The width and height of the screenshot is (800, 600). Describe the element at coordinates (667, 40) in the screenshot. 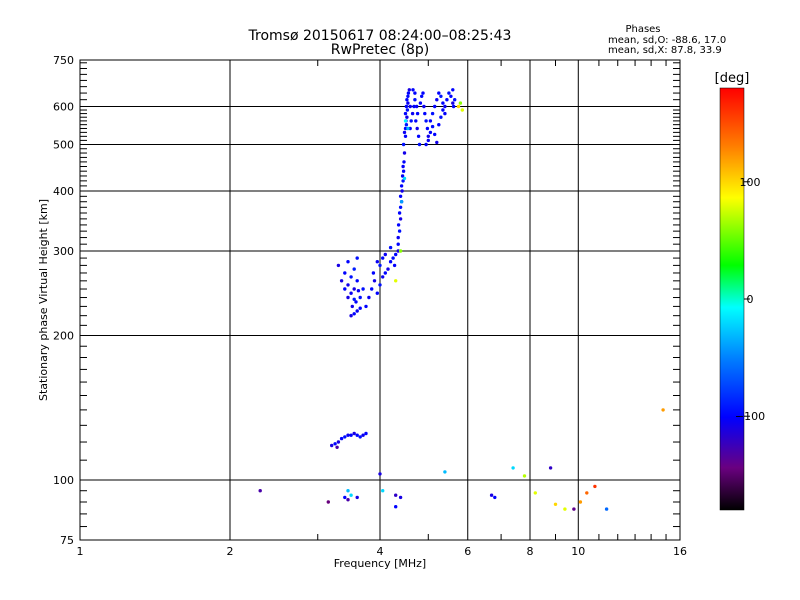

I see `phases-stats-o-mode: mean, sd,O: -88.6, 17.0` at that location.